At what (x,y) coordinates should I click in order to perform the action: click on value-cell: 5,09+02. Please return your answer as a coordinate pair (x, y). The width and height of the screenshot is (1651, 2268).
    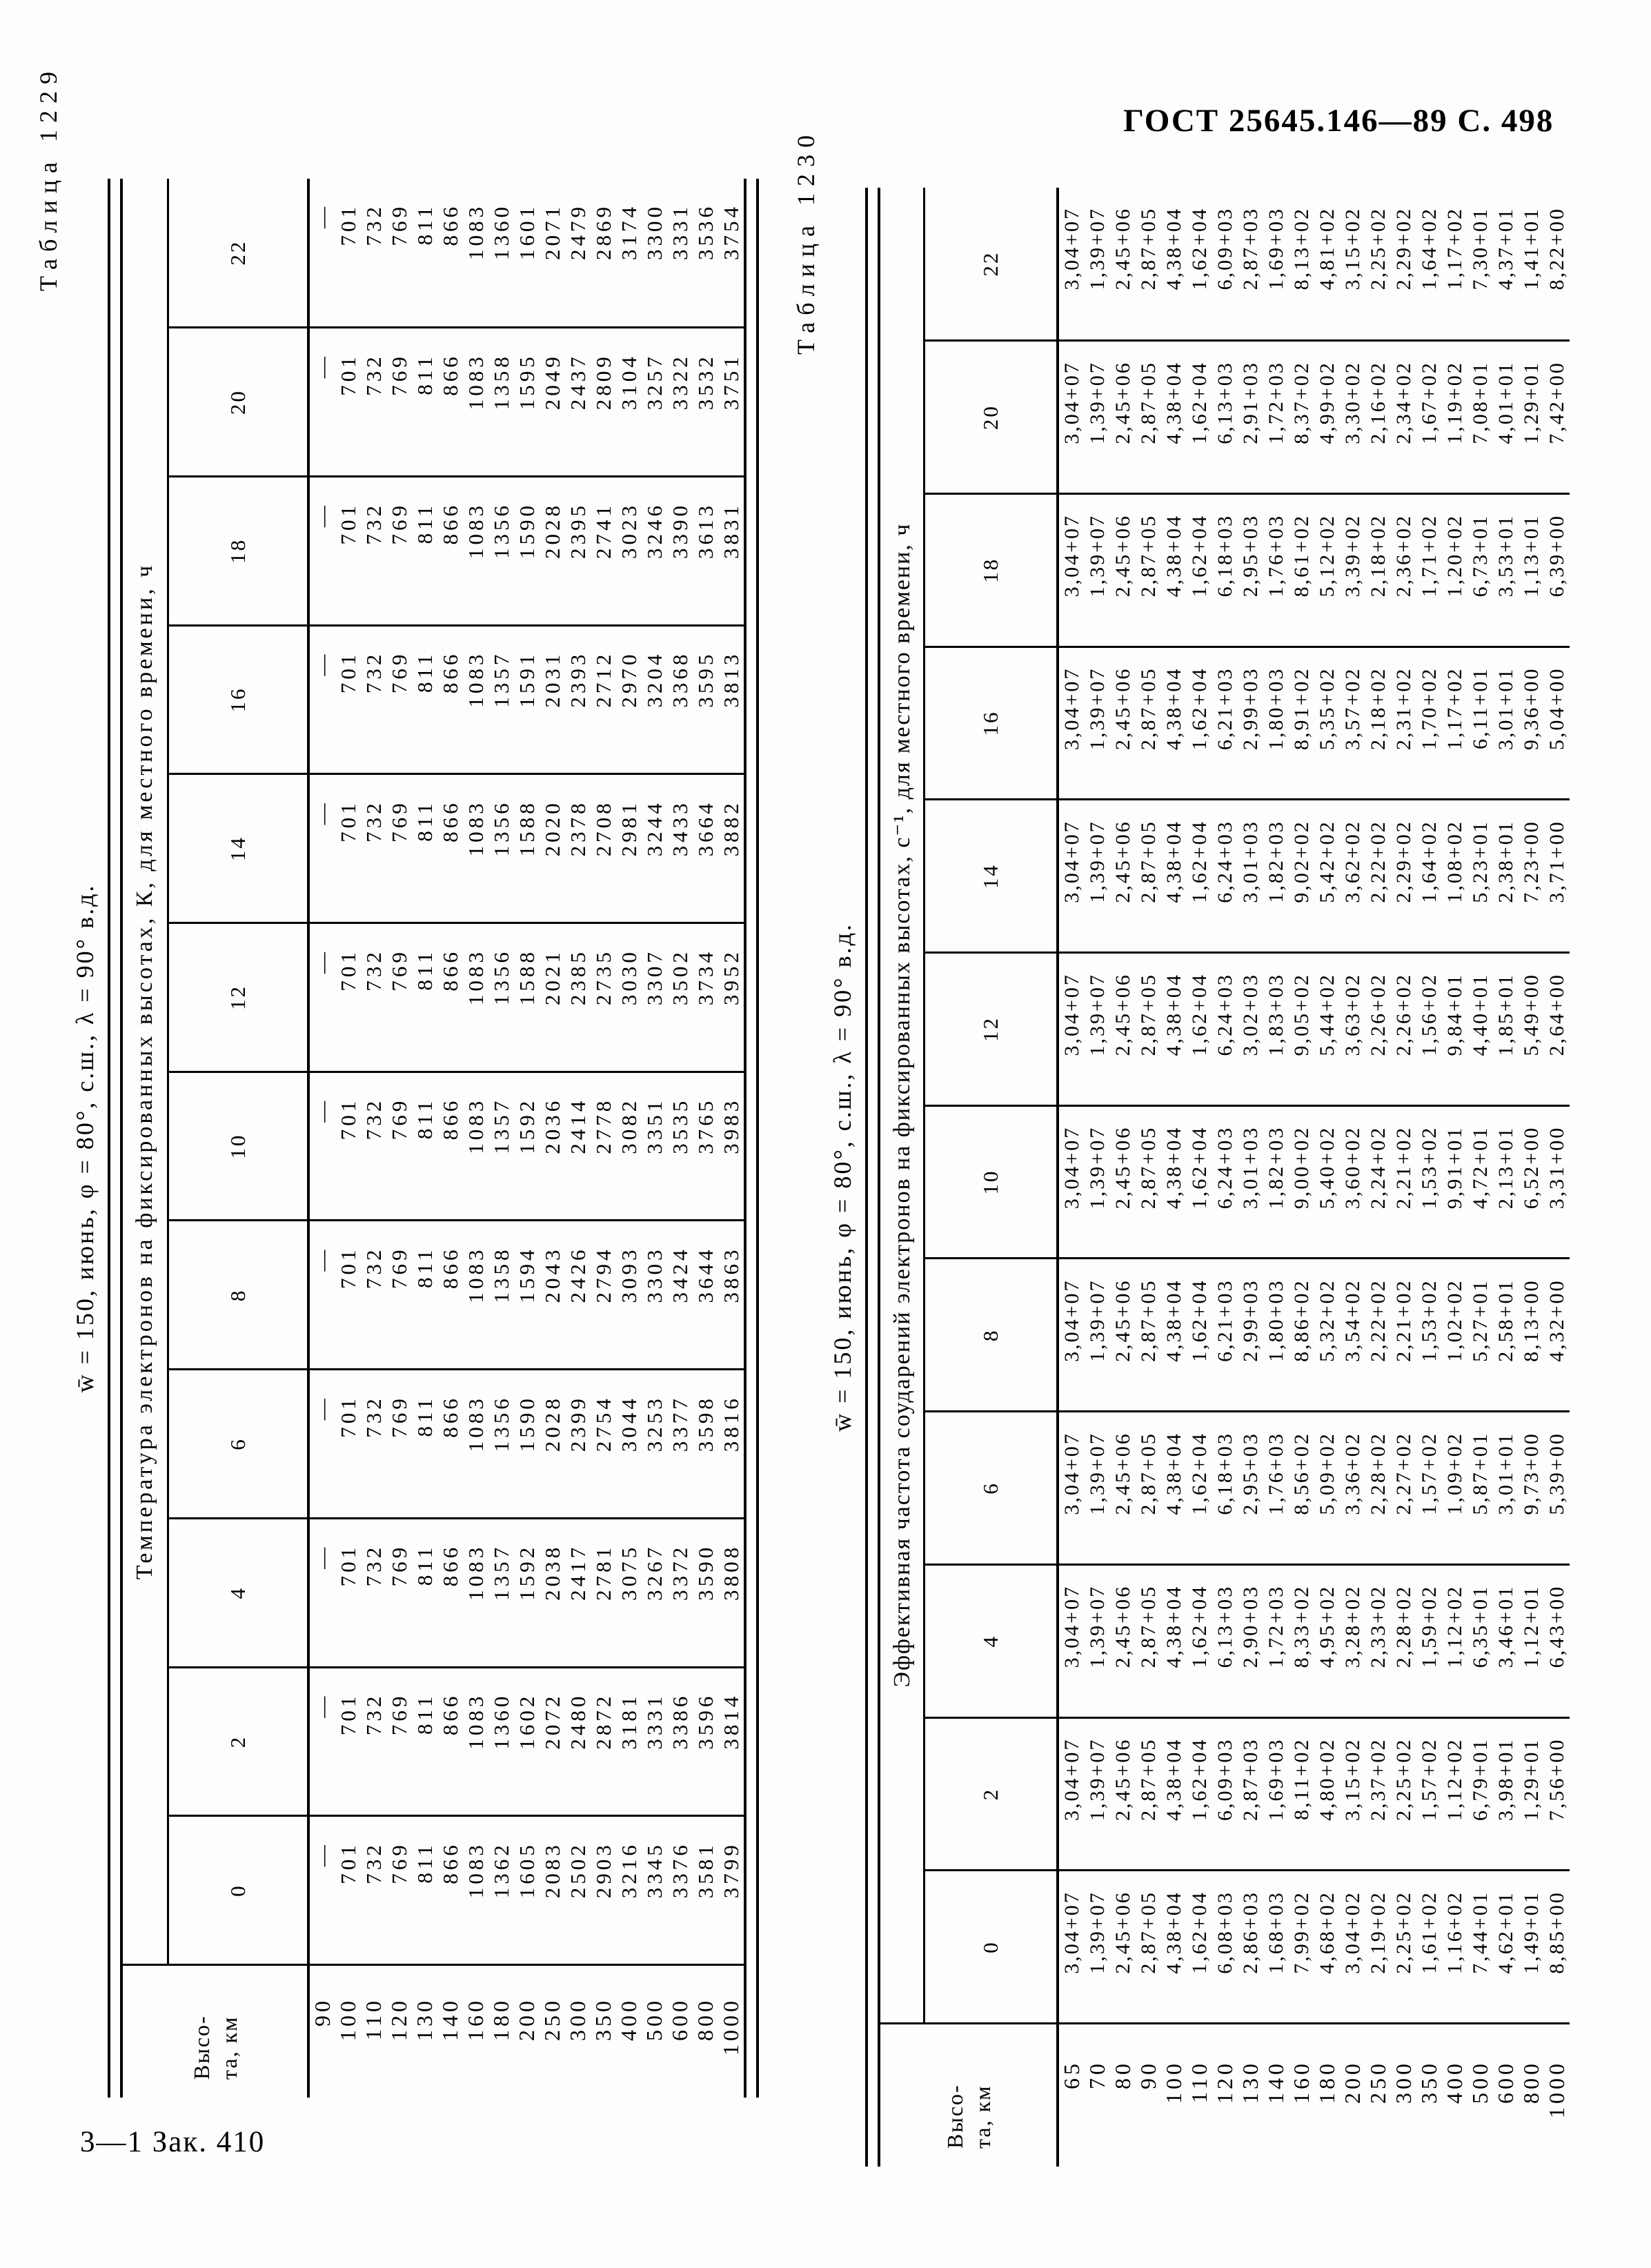
    Looking at the image, I should click on (1327, 1488).